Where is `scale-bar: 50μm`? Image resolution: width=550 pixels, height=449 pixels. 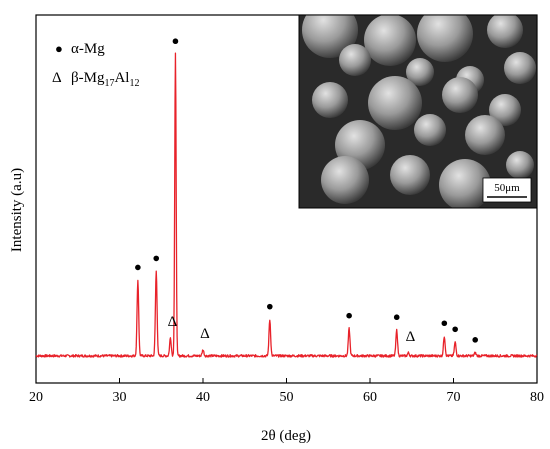 scale-bar: 50μm is located at coordinates (507, 190).